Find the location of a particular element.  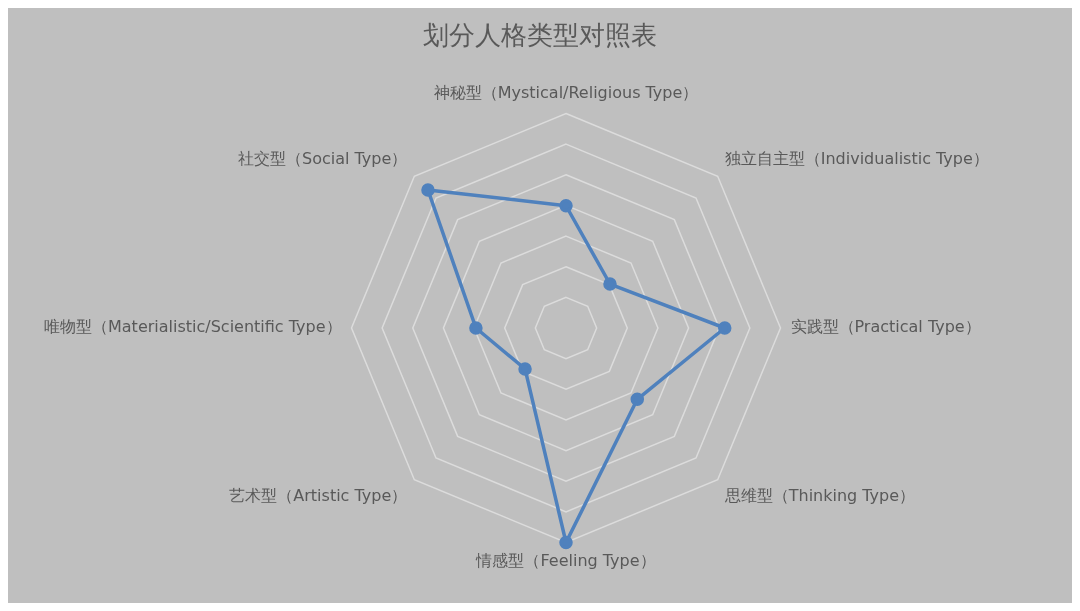

spoke-label: 艺术型（Artistic Type） is located at coordinates (318, 495).